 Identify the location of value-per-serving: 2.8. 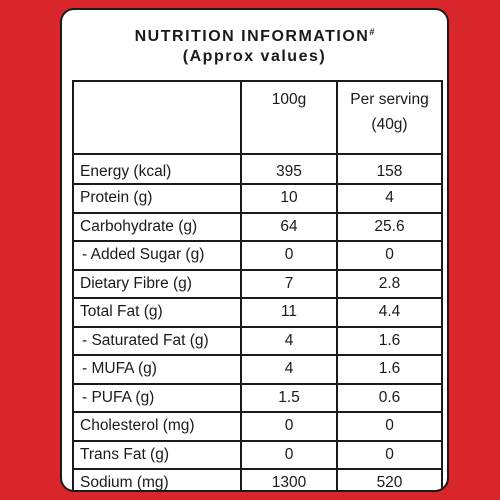
(389, 283).